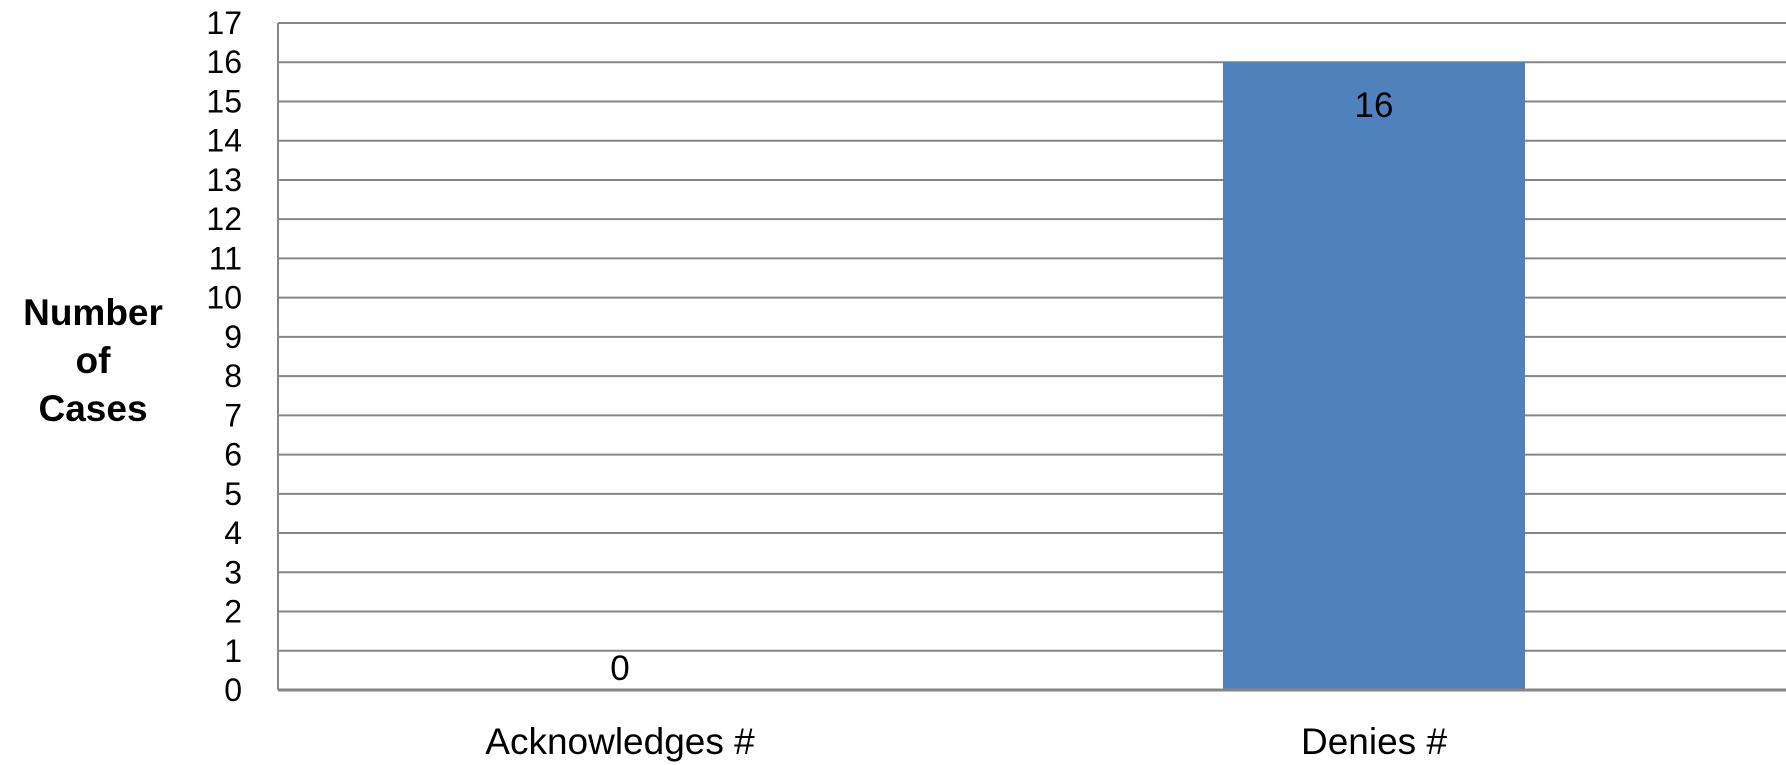  What do you see at coordinates (233, 572) in the screenshot?
I see `y-tick-label: 3` at bounding box center [233, 572].